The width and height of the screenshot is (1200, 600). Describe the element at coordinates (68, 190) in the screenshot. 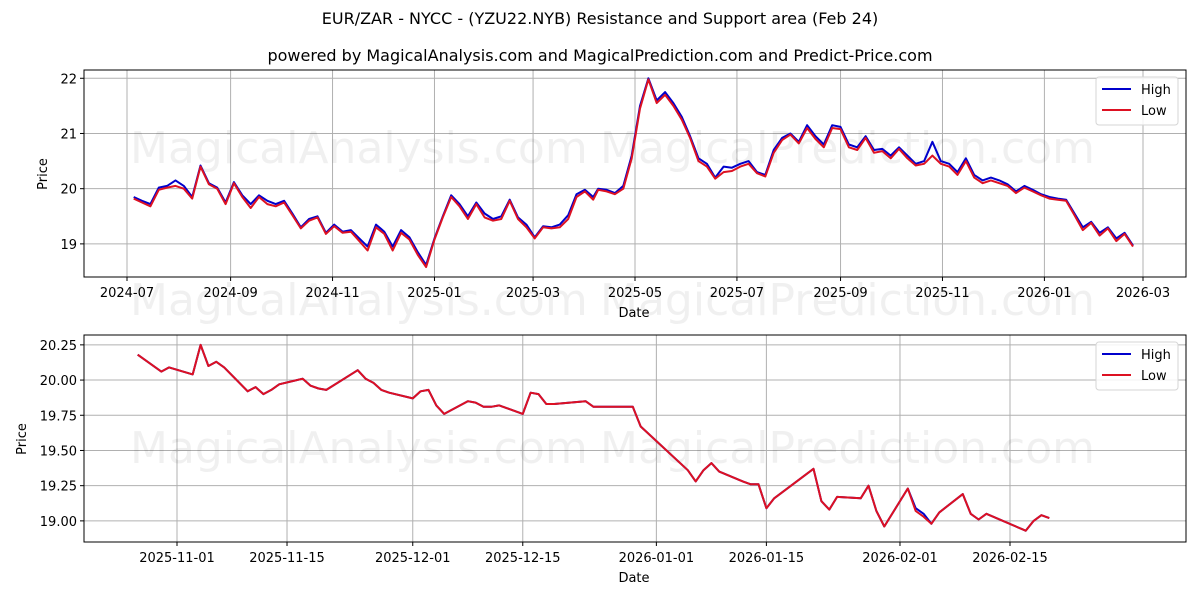

I see `y-tick-label: 20` at that location.